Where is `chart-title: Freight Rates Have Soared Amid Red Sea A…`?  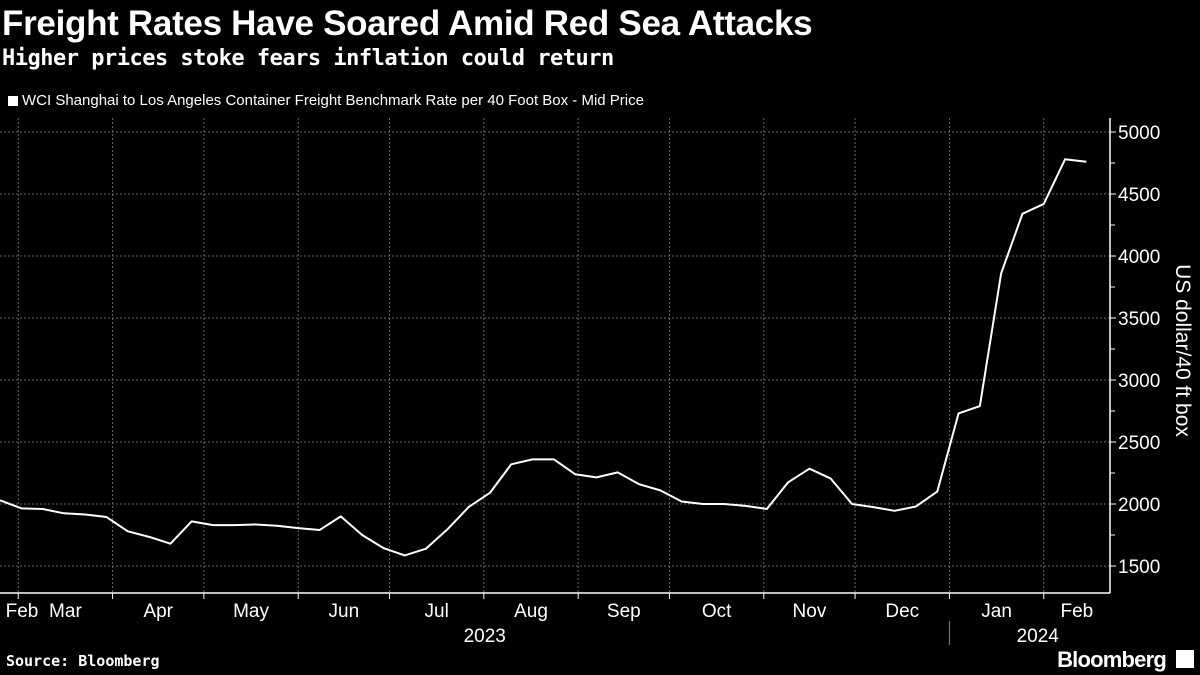
chart-title: Freight Rates Have Soared Amid Red Sea A… is located at coordinates (407, 23).